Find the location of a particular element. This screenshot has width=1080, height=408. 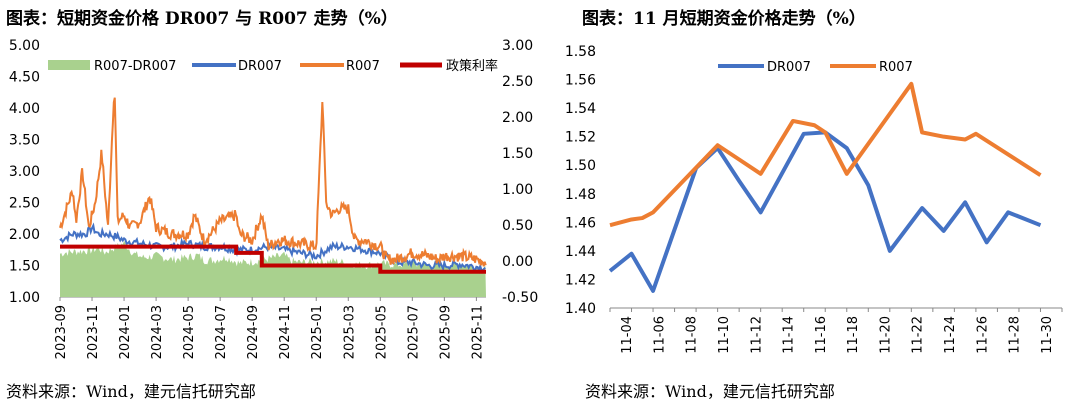

right-x-tick-label: 11-22 is located at coordinates (918, 335).